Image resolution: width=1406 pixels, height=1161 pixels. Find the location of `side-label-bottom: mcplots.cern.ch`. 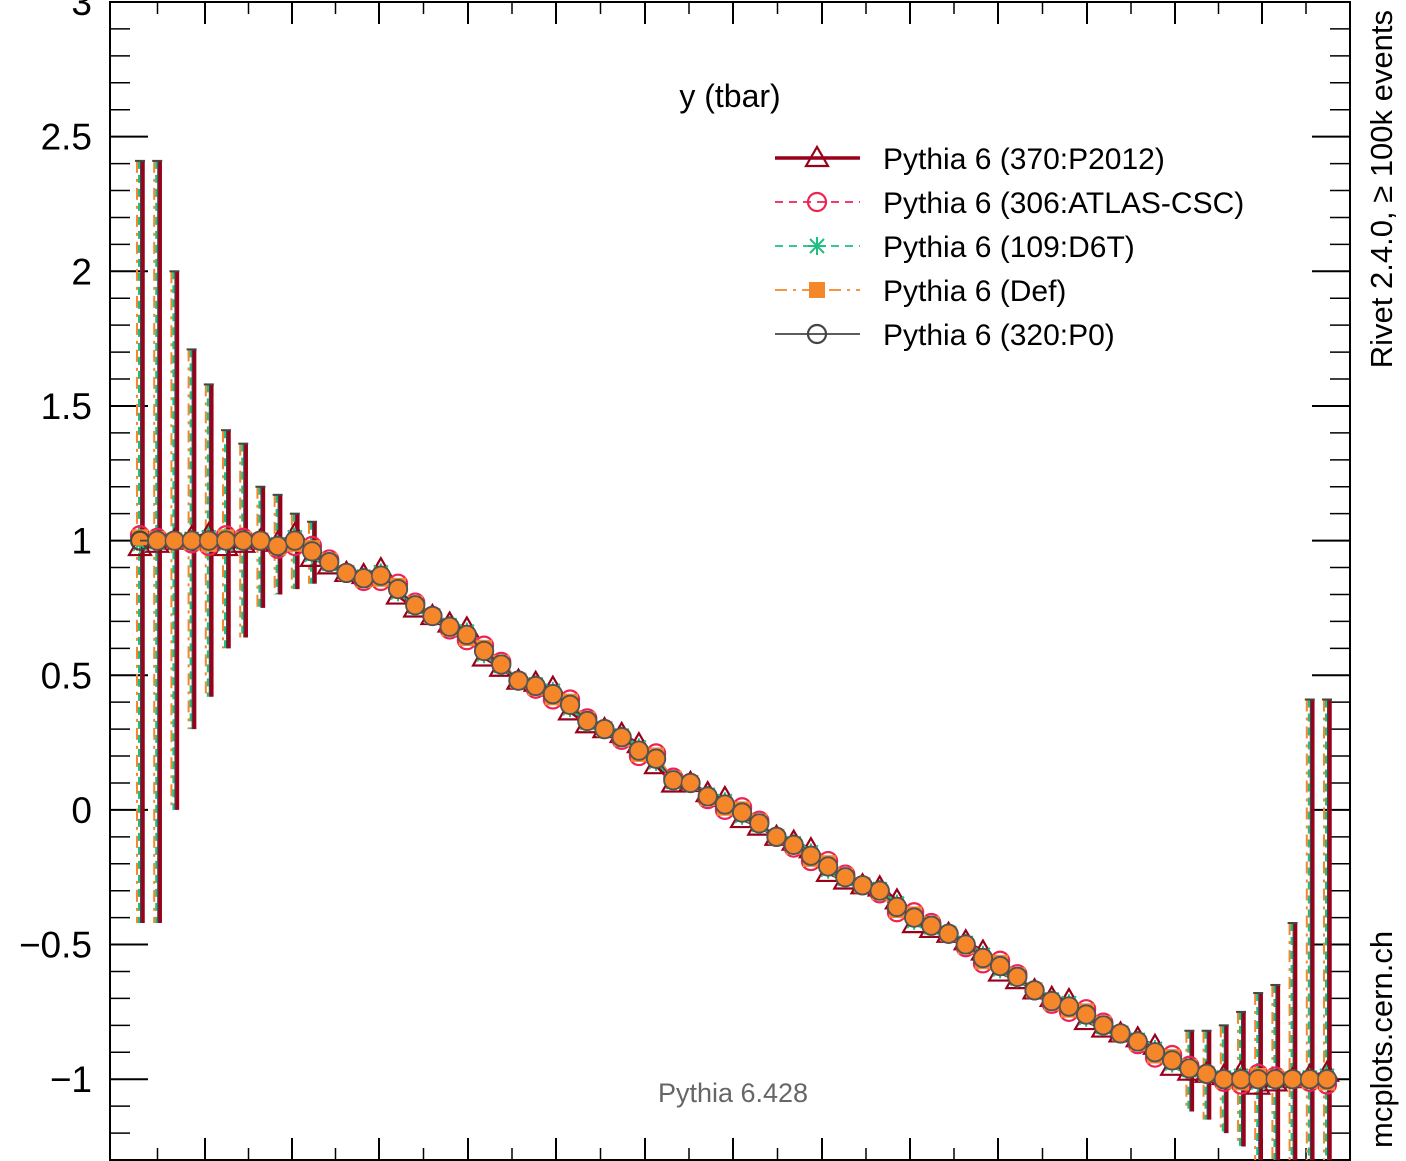

side-label-bottom: mcplots.cern.ch is located at coordinates (1381, 1039).